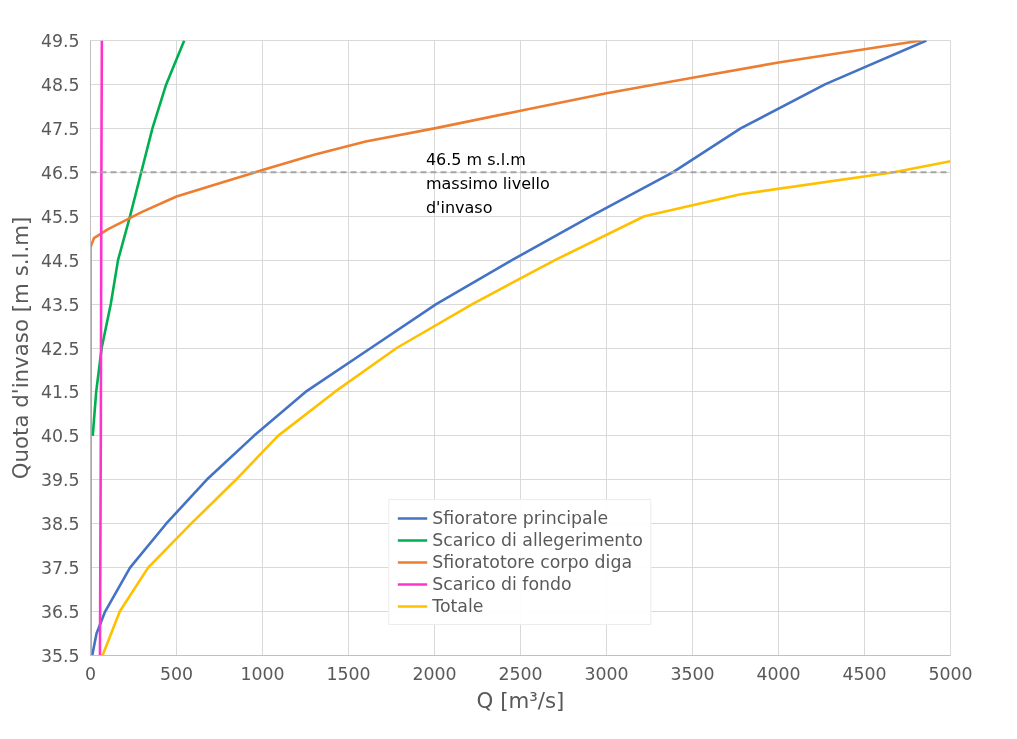 Image resolution: width=1017 pixels, height=739 pixels. I want to click on legend-label: Scarico di allegerimento, so click(537, 540).